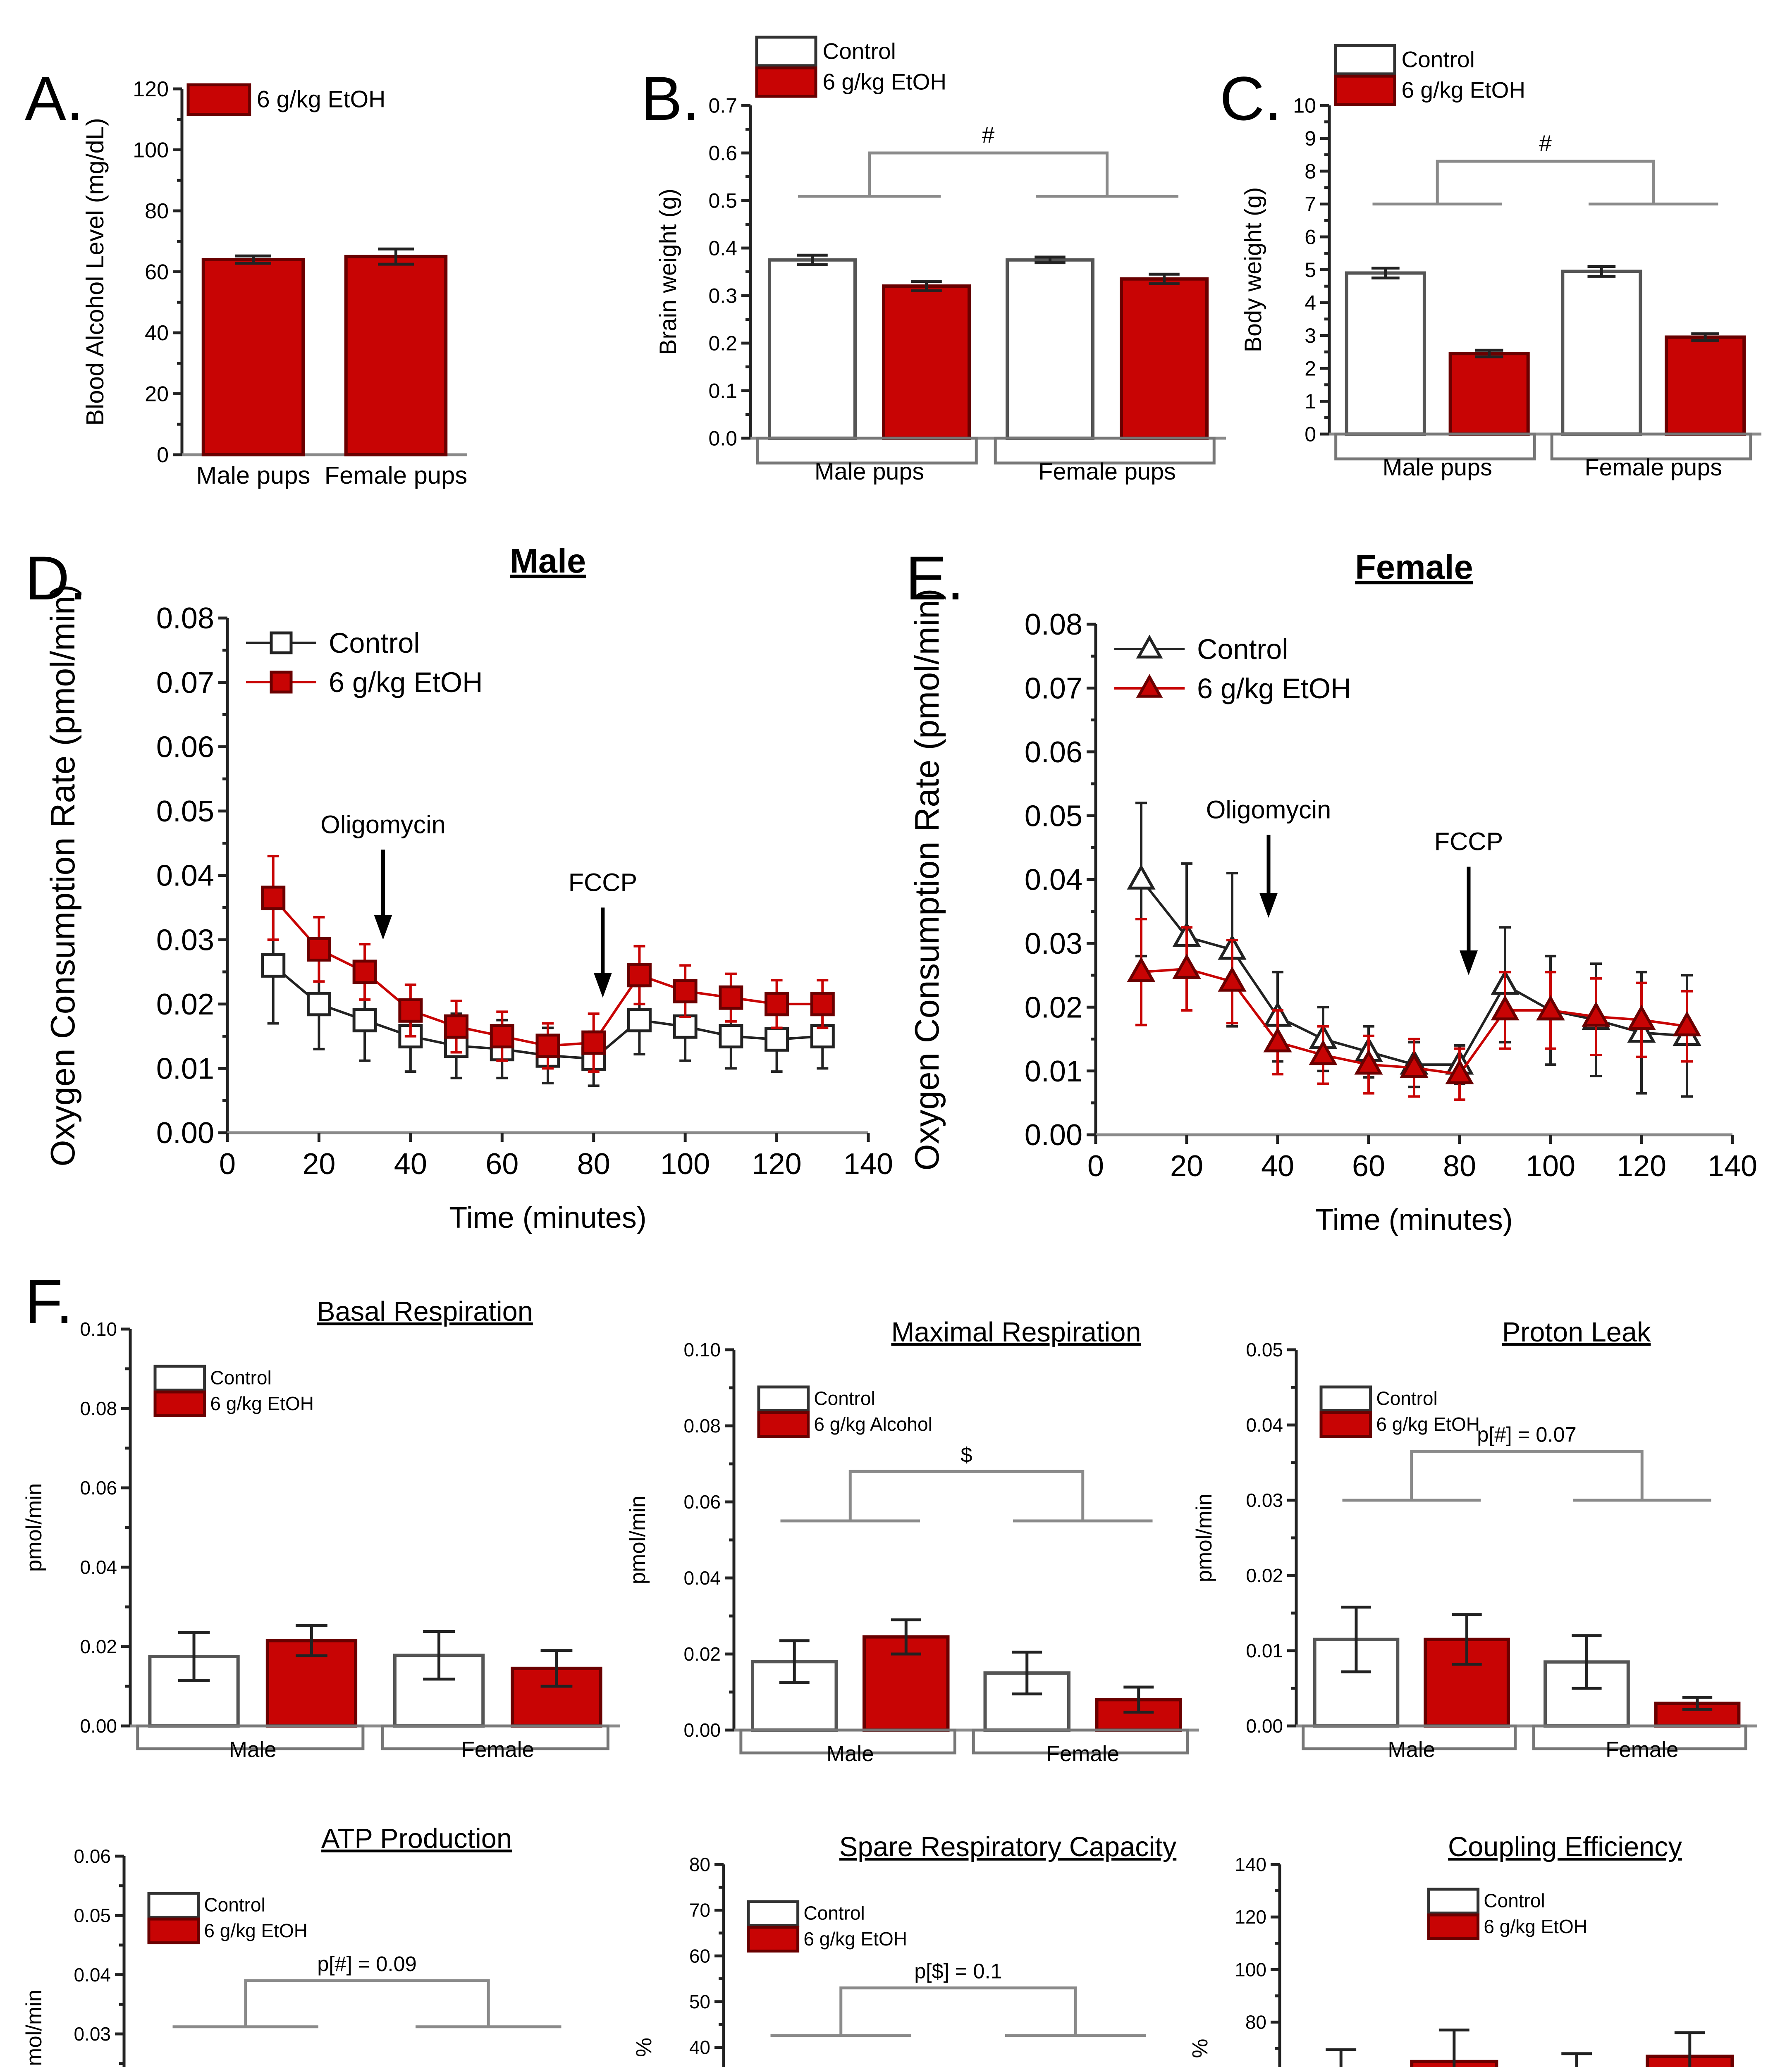 The width and height of the screenshot is (1792, 2067). What do you see at coordinates (1310, 237) in the screenshot?
I see `y-tick-label: 6` at bounding box center [1310, 237].